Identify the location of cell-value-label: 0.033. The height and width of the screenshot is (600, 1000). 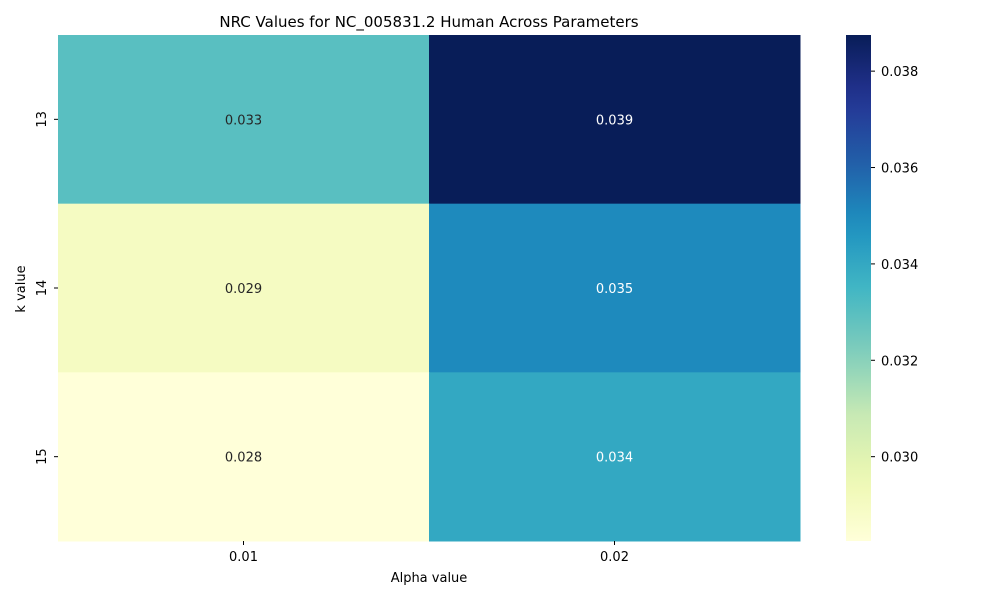
(243, 120).